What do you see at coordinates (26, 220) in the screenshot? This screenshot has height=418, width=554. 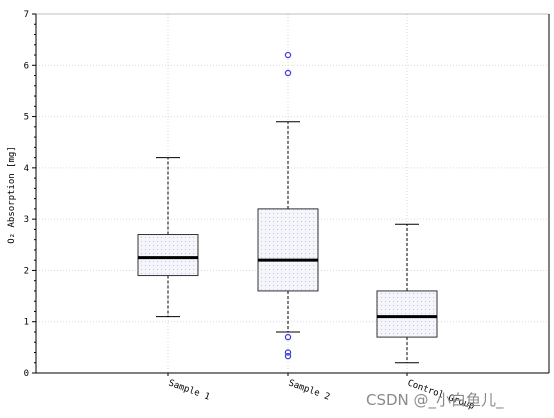 I see `y-tick-label-3: 3` at bounding box center [26, 220].